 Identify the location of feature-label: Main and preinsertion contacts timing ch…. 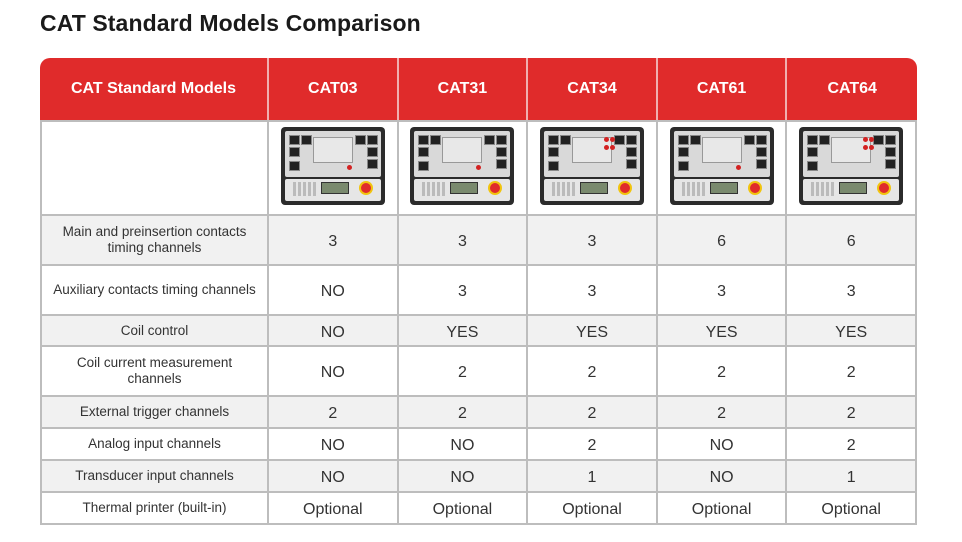
(154, 241).